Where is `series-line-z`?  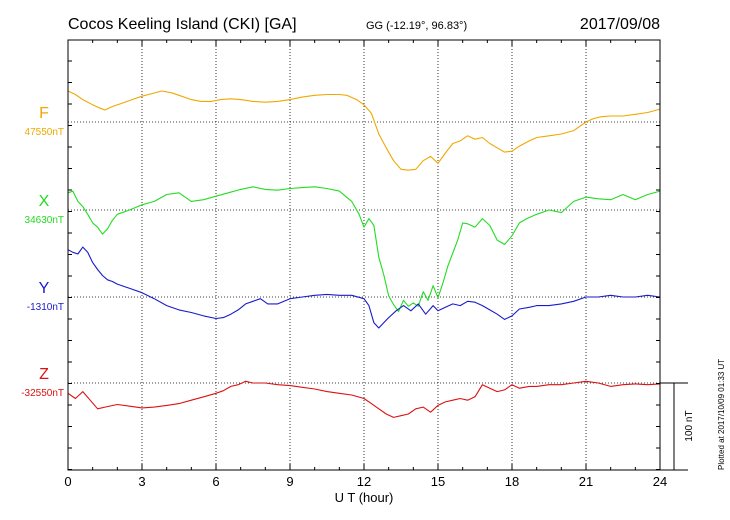
series-line-z is located at coordinates (364, 399).